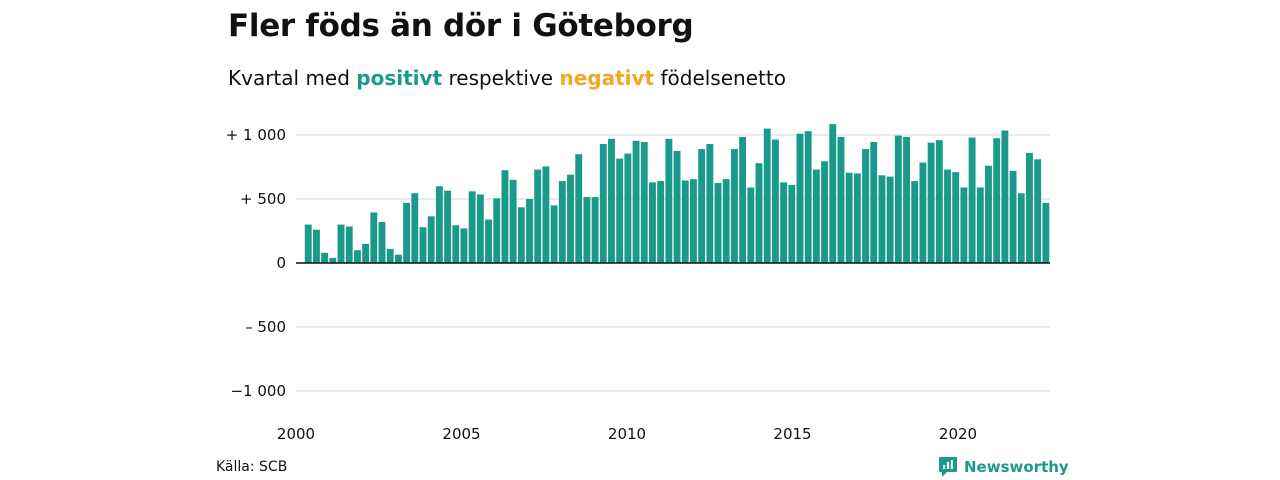  Describe the element at coordinates (256, 135) in the screenshot. I see `y-tick-label: + 1 000` at that location.